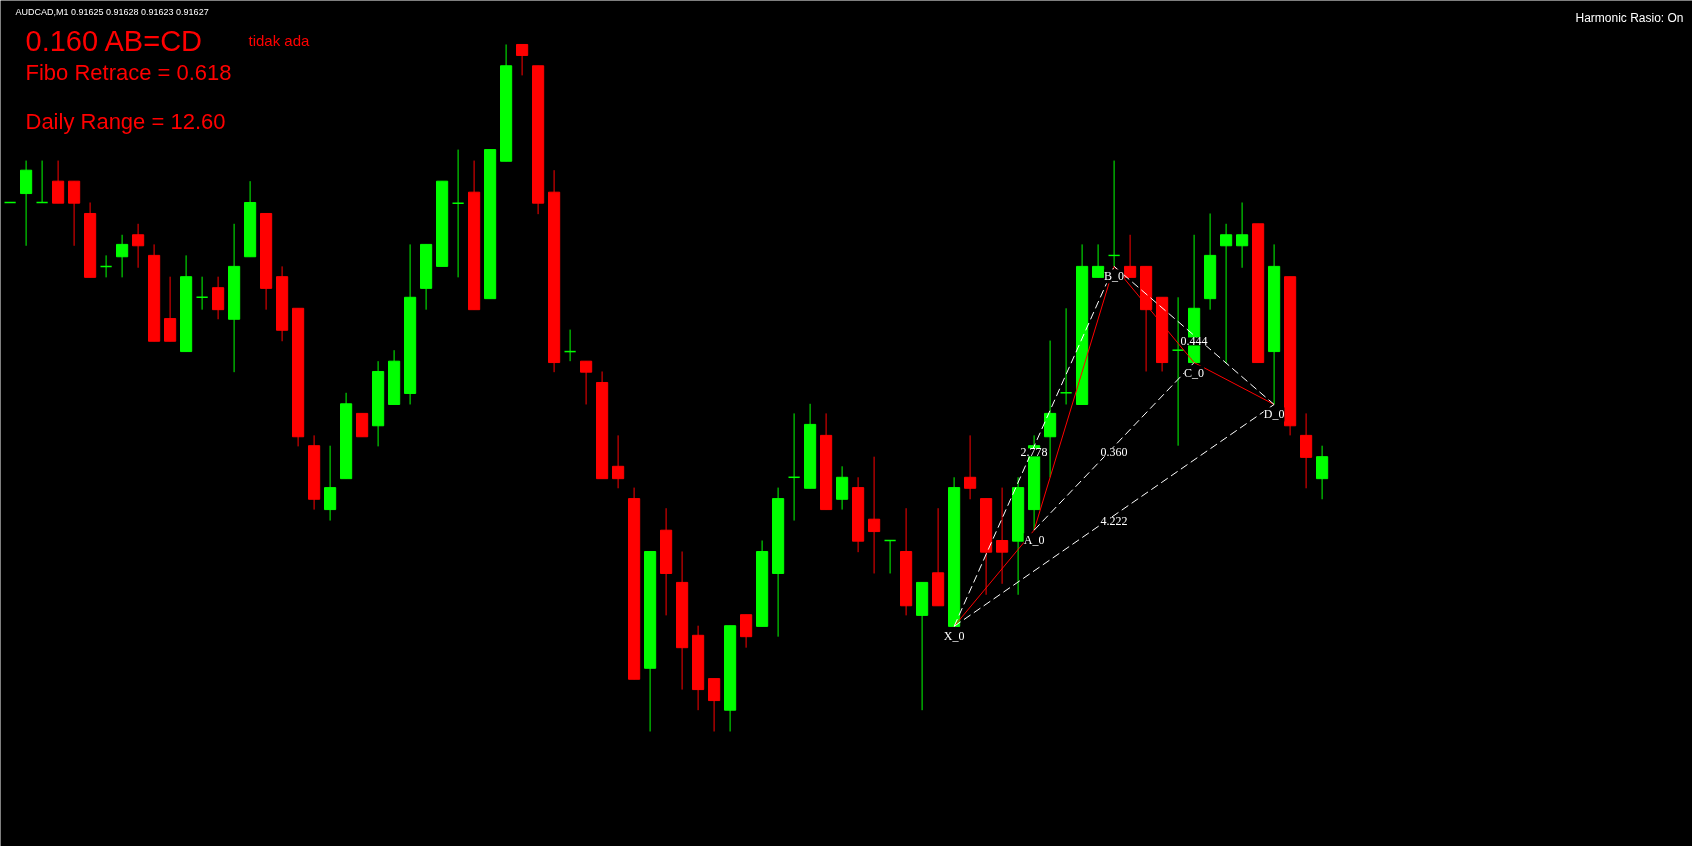 This screenshot has width=1692, height=848. What do you see at coordinates (1629, 17) in the screenshot?
I see `text: Harmonic Rasio: On` at bounding box center [1629, 17].